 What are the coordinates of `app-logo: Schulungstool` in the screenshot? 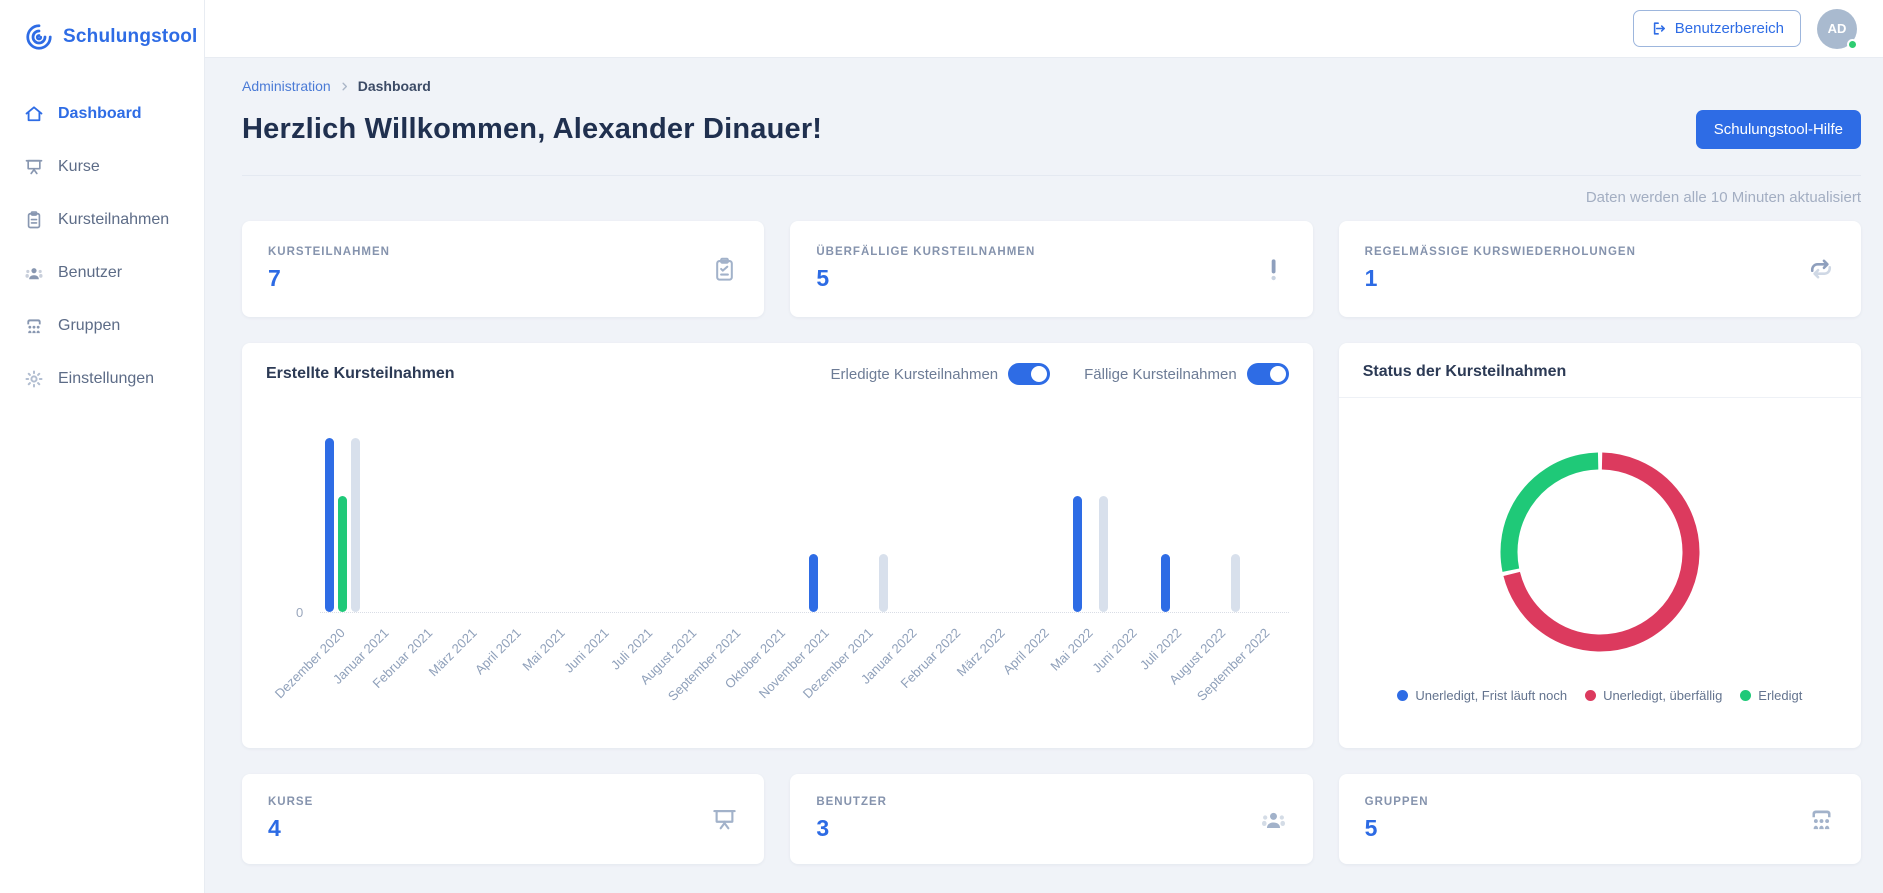 It's located at (114, 37).